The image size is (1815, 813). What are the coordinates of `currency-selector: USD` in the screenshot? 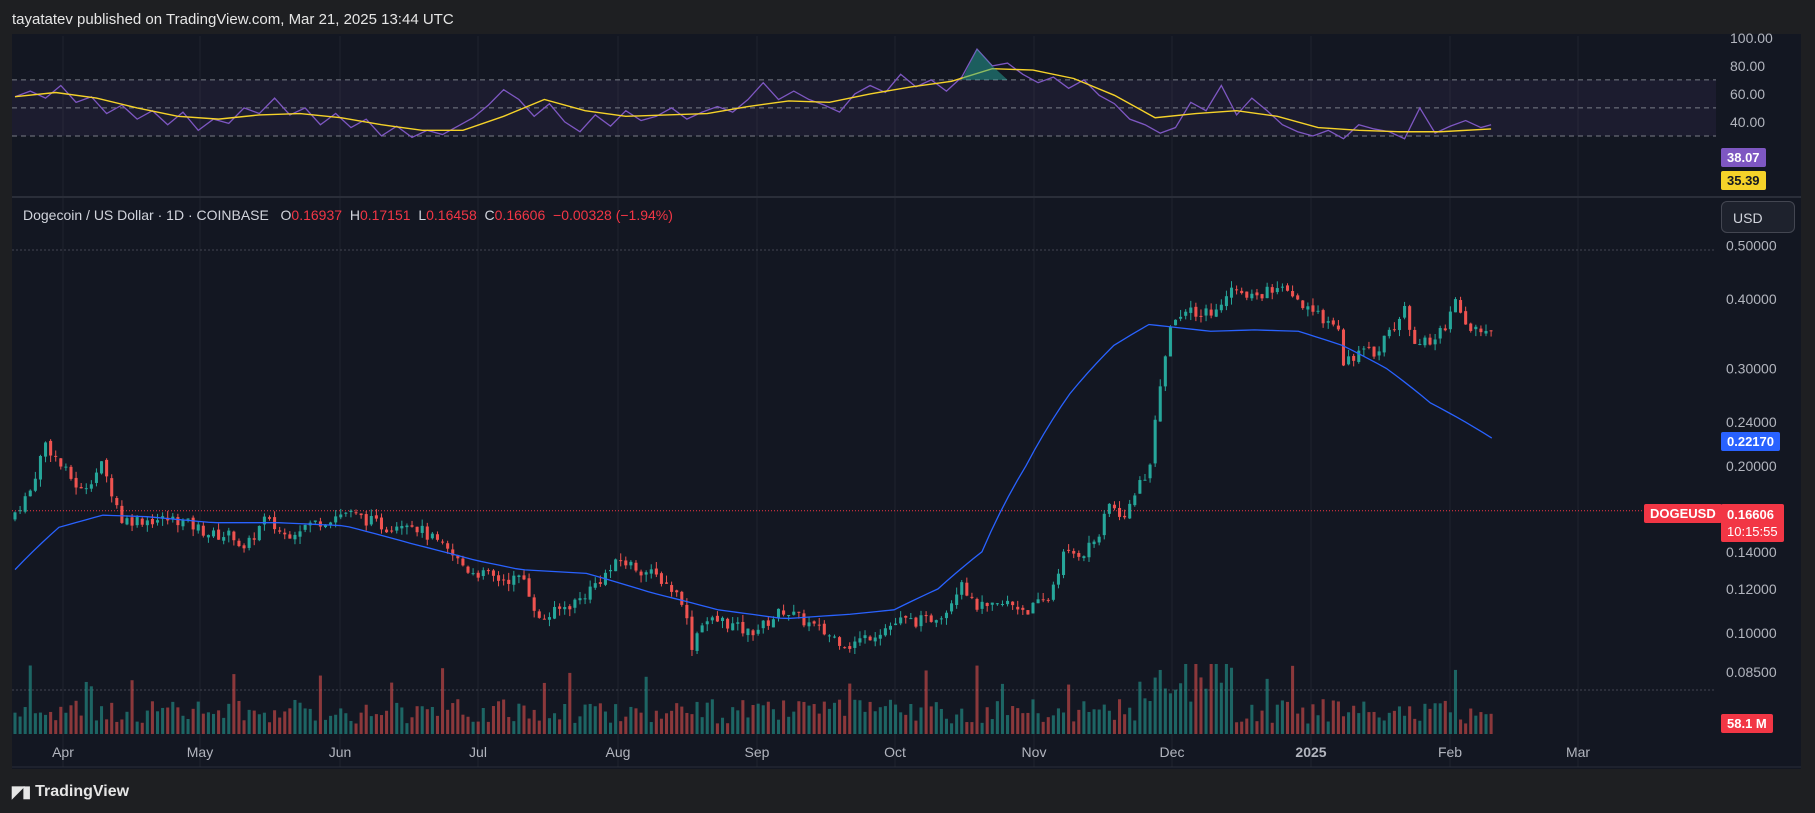 It's located at (1758, 217).